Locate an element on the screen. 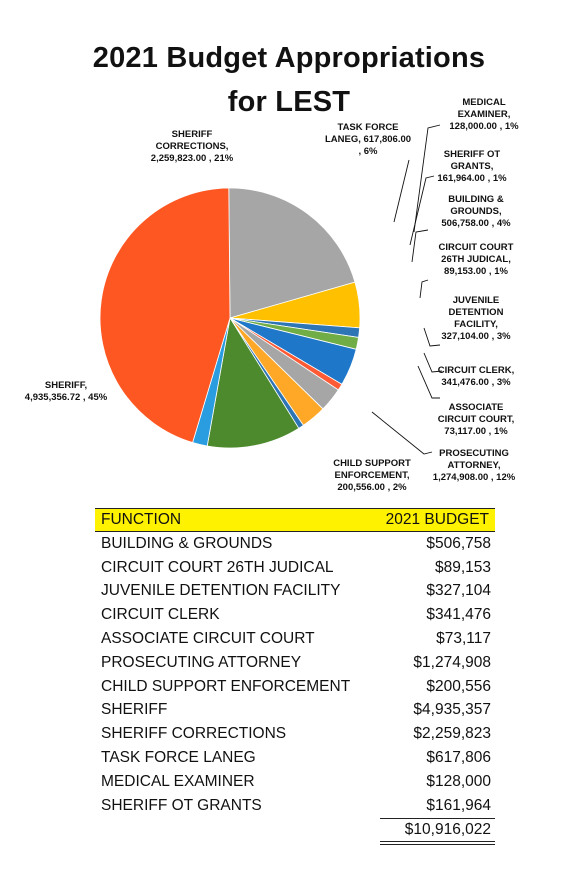 Image resolution: width=578 pixels, height=894 pixels. slice-label-line: 89,153.00 , 1% is located at coordinates (476, 271).